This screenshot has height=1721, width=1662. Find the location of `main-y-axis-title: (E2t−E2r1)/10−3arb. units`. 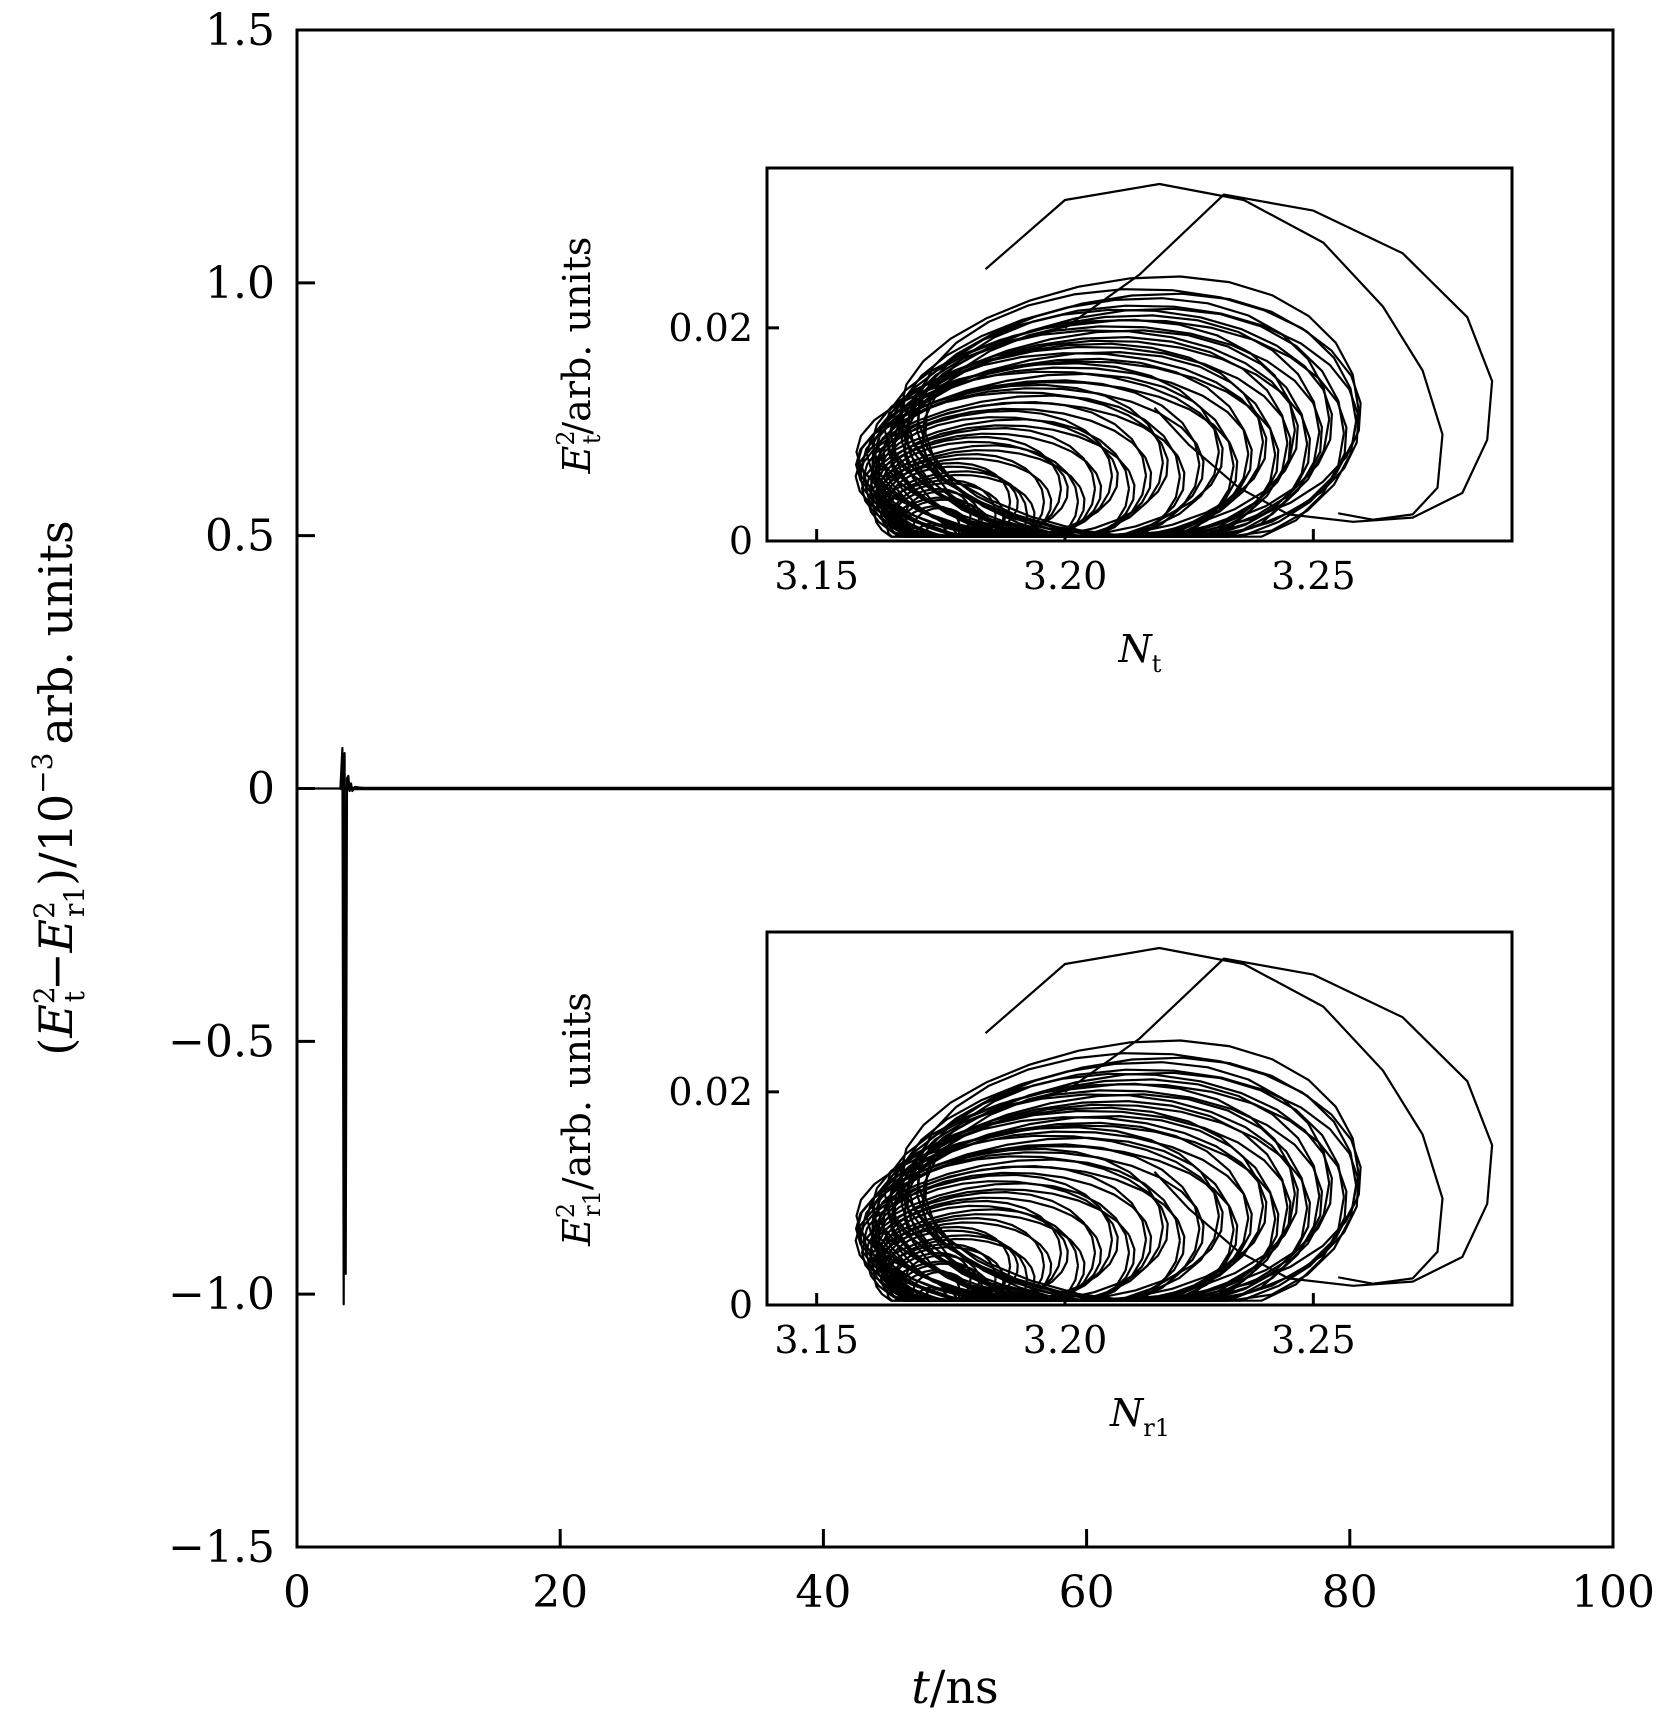

main-y-axis-title: (E2t−E2r1)/10−3arb. units is located at coordinates (58, 787).